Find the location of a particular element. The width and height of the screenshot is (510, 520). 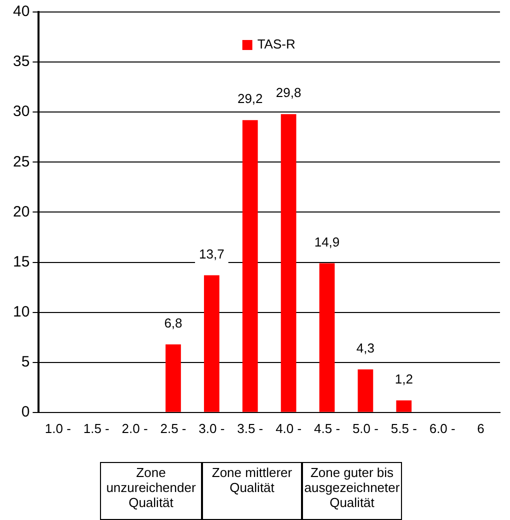

text: 1,2 is located at coordinates (403, 378).